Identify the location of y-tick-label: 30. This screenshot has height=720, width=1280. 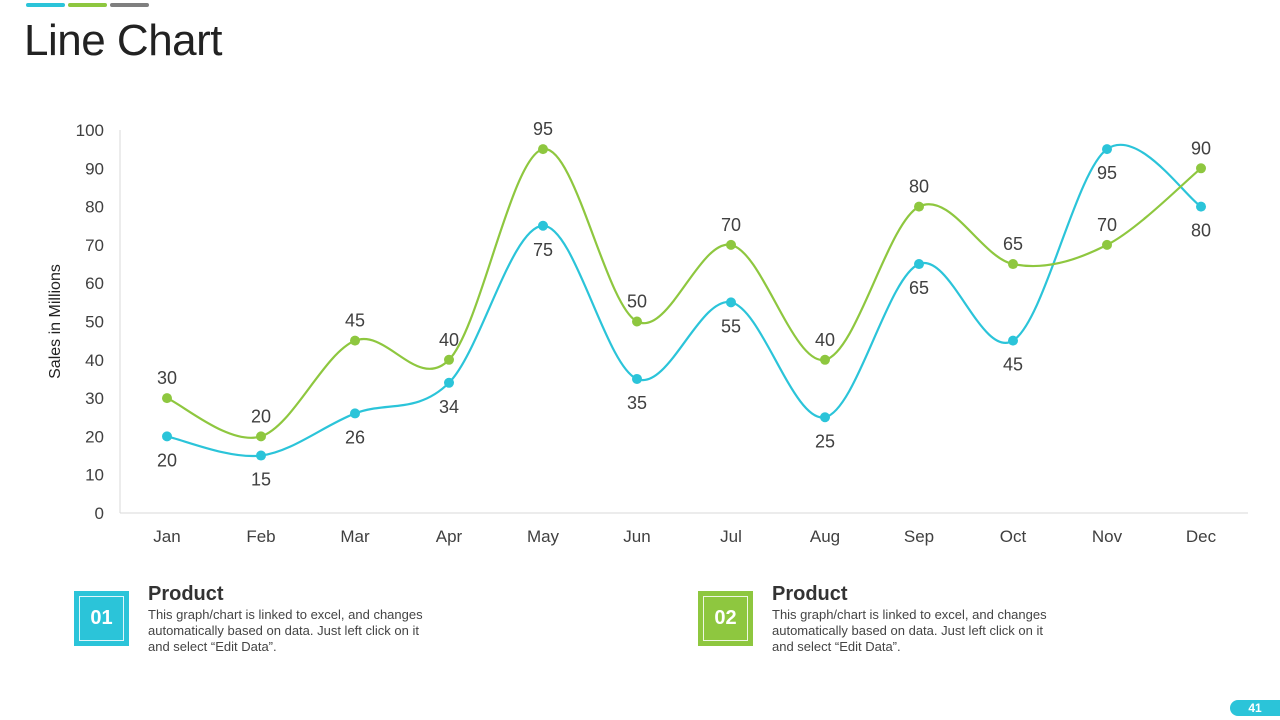
(94, 398).